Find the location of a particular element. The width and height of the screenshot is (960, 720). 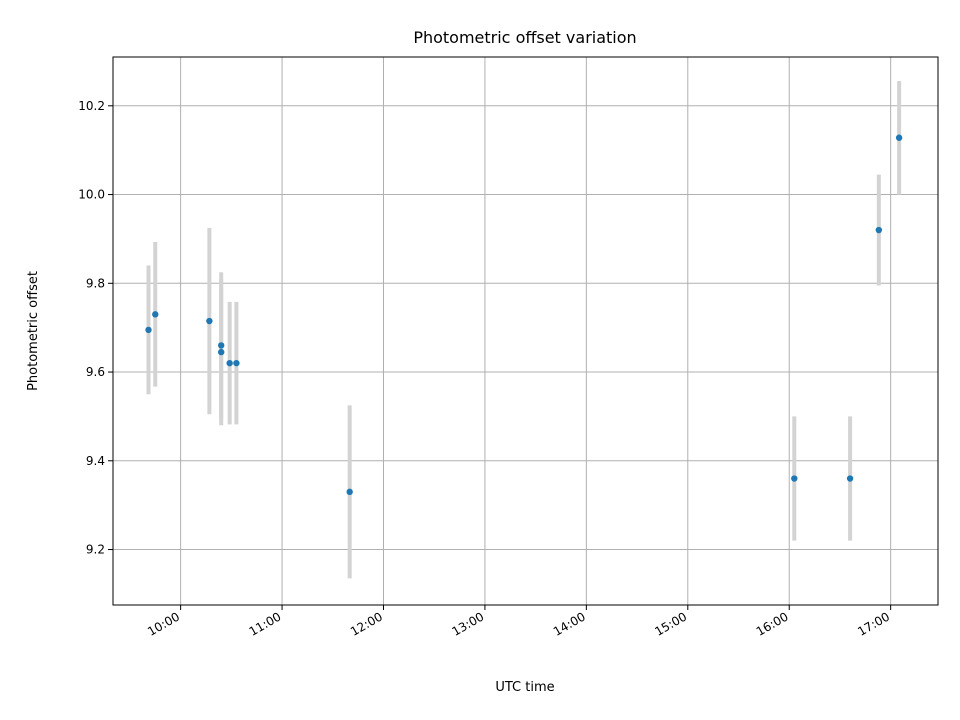

y-tick-label: 9.8 is located at coordinates (95, 283).